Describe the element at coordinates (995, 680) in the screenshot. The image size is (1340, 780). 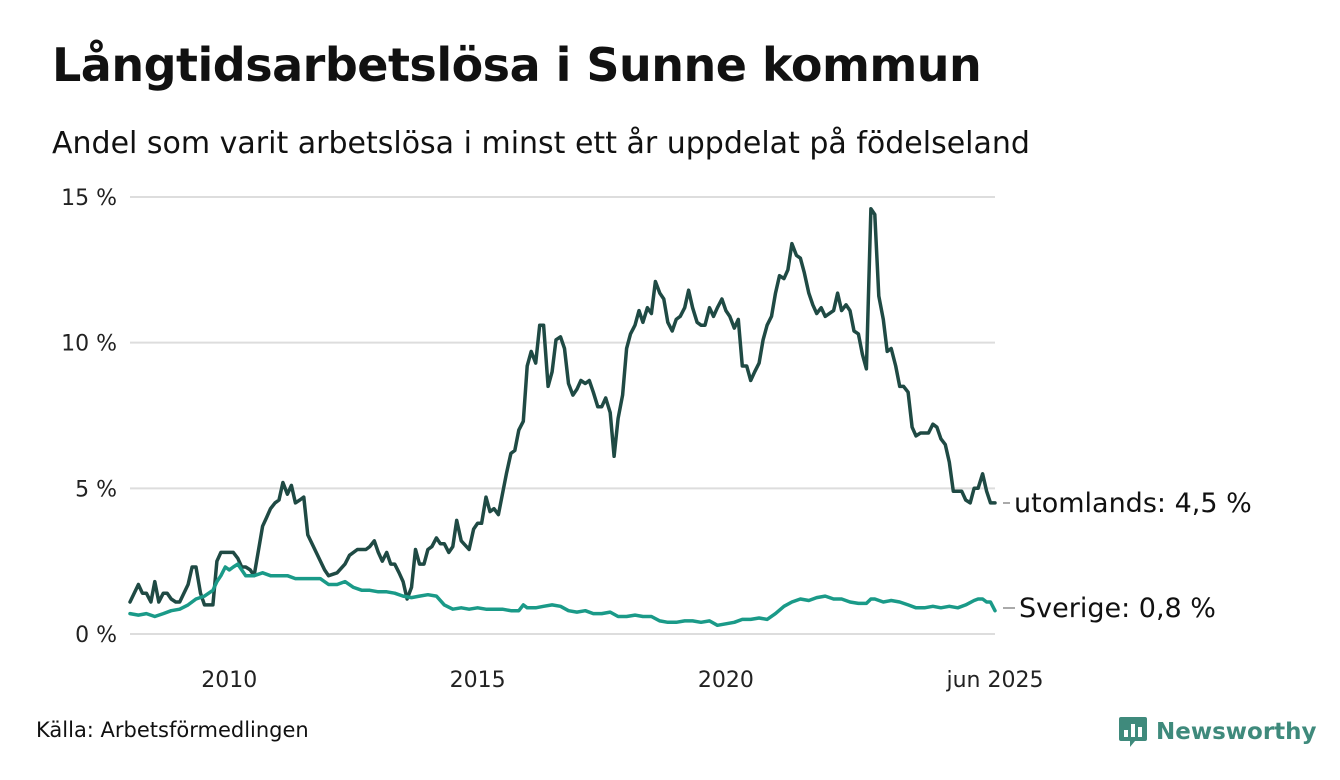
I see `x-tick-label: jun 2025` at that location.